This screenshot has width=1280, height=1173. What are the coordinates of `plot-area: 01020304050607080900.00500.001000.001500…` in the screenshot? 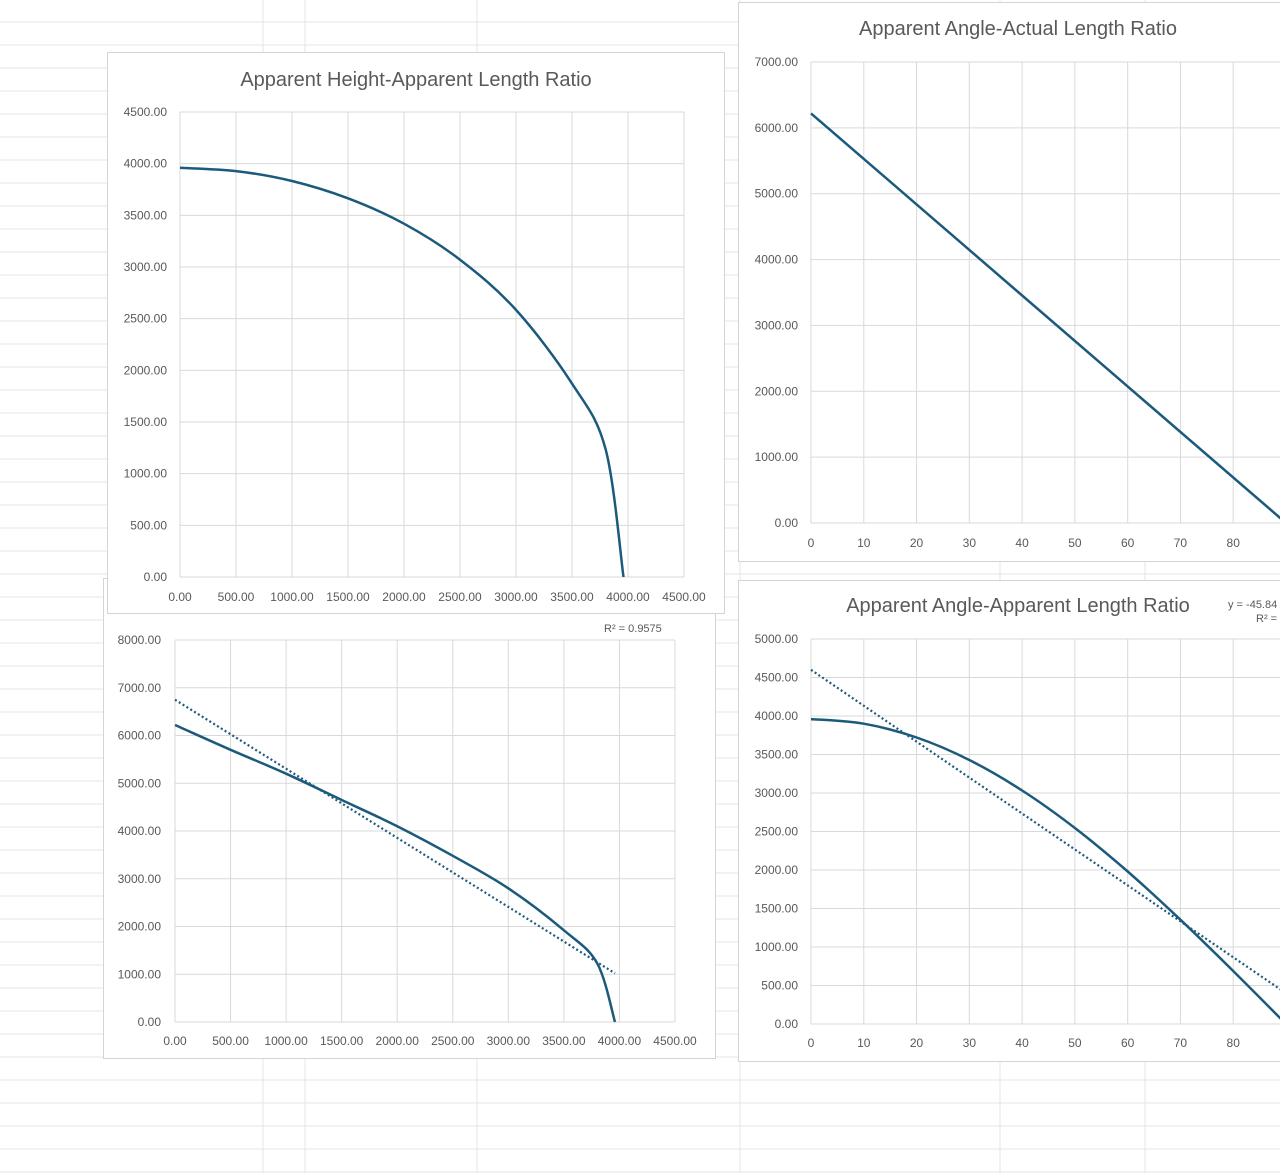 It's located at (1017, 841).